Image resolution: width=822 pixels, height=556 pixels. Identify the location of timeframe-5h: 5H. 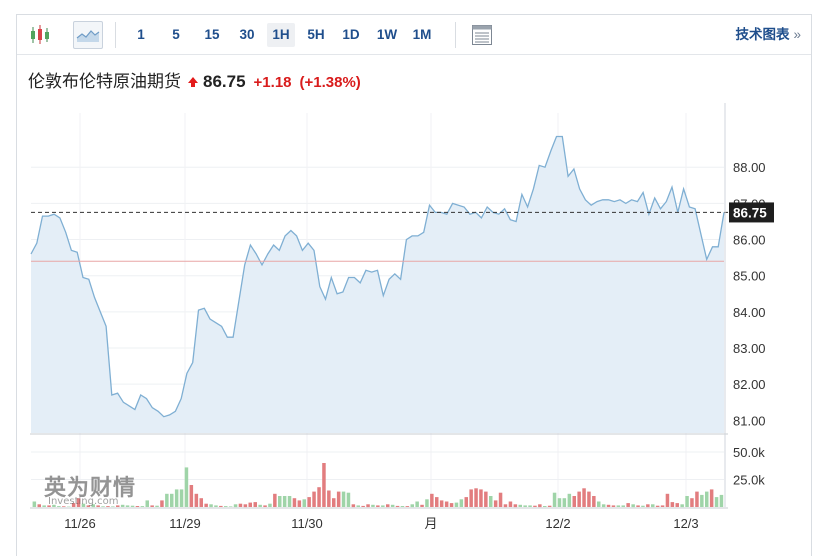
(316, 34).